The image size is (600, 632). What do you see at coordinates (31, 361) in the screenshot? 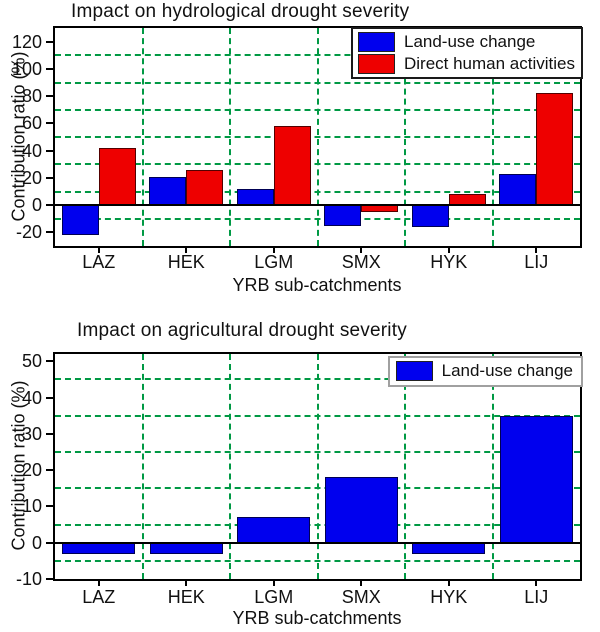
I see `y-tick-label: 50` at bounding box center [31, 361].